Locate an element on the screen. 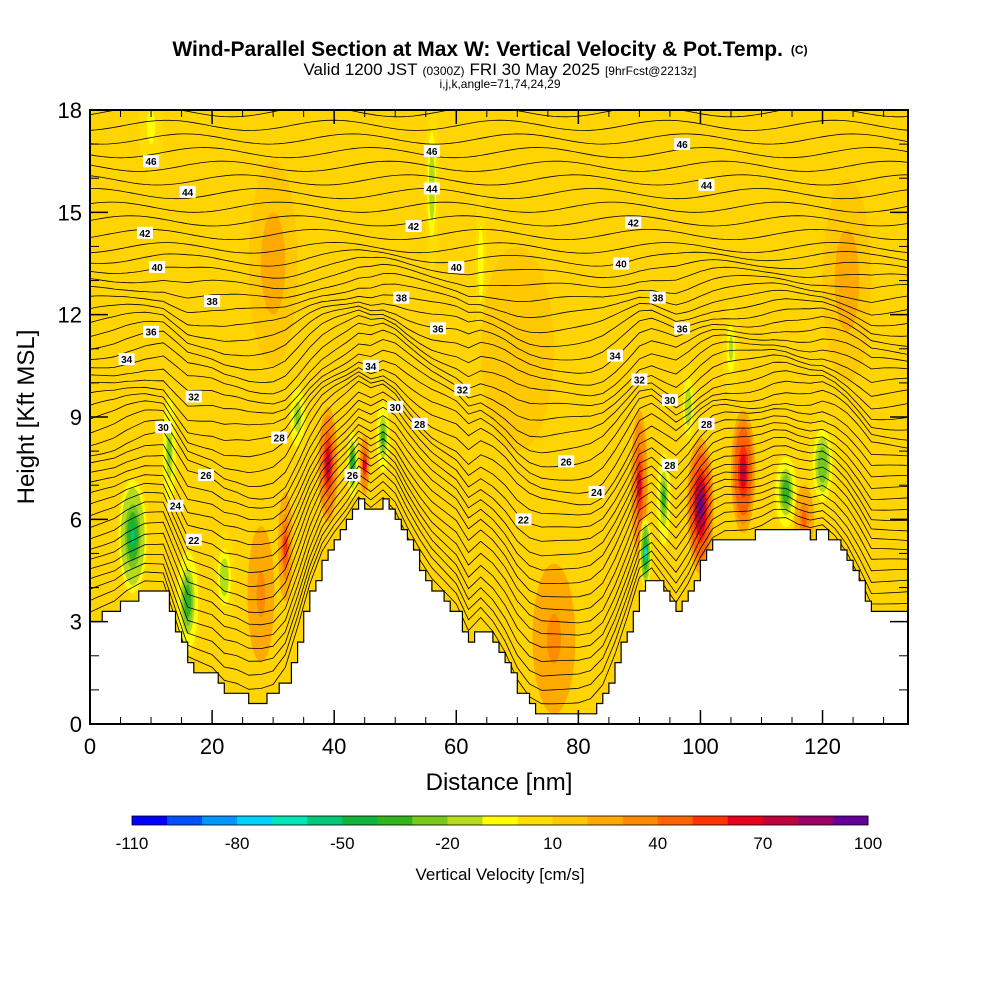 Image resolution: width=1000 pixels, height=1000 pixels. theta-label: 34 is located at coordinates (370, 366).